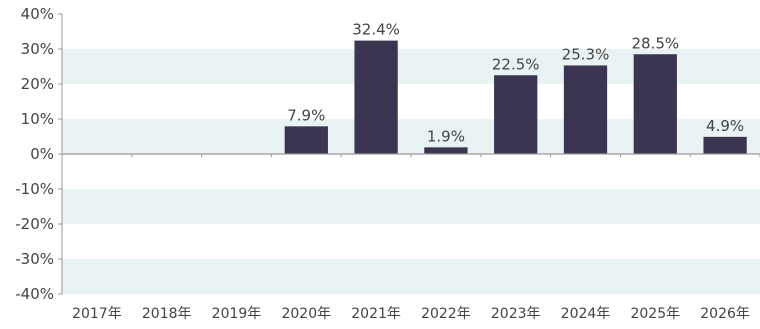 This screenshot has width=760, height=329. Describe the element at coordinates (376, 97) in the screenshot. I see `bar-2021年` at that location.